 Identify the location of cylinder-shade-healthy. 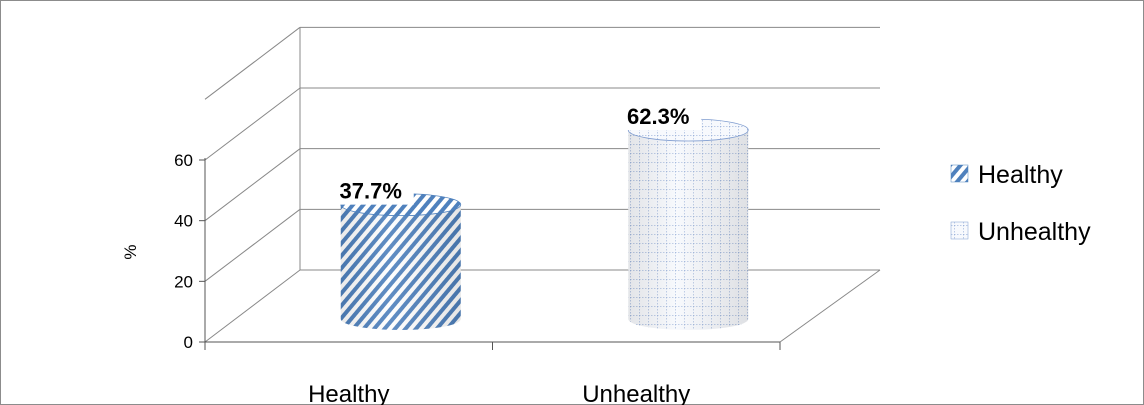
(400, 267).